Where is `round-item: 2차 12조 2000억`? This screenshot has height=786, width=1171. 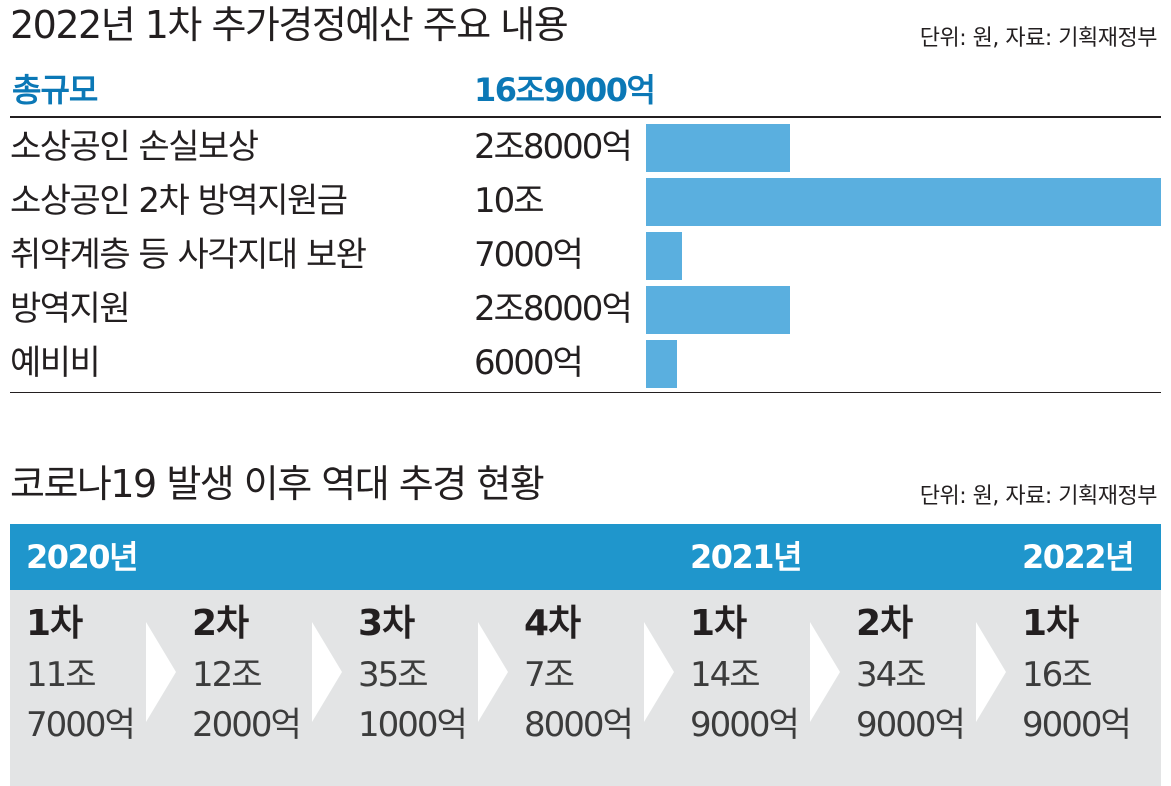 round-item: 2차 12조 2000억 is located at coordinates (247, 674).